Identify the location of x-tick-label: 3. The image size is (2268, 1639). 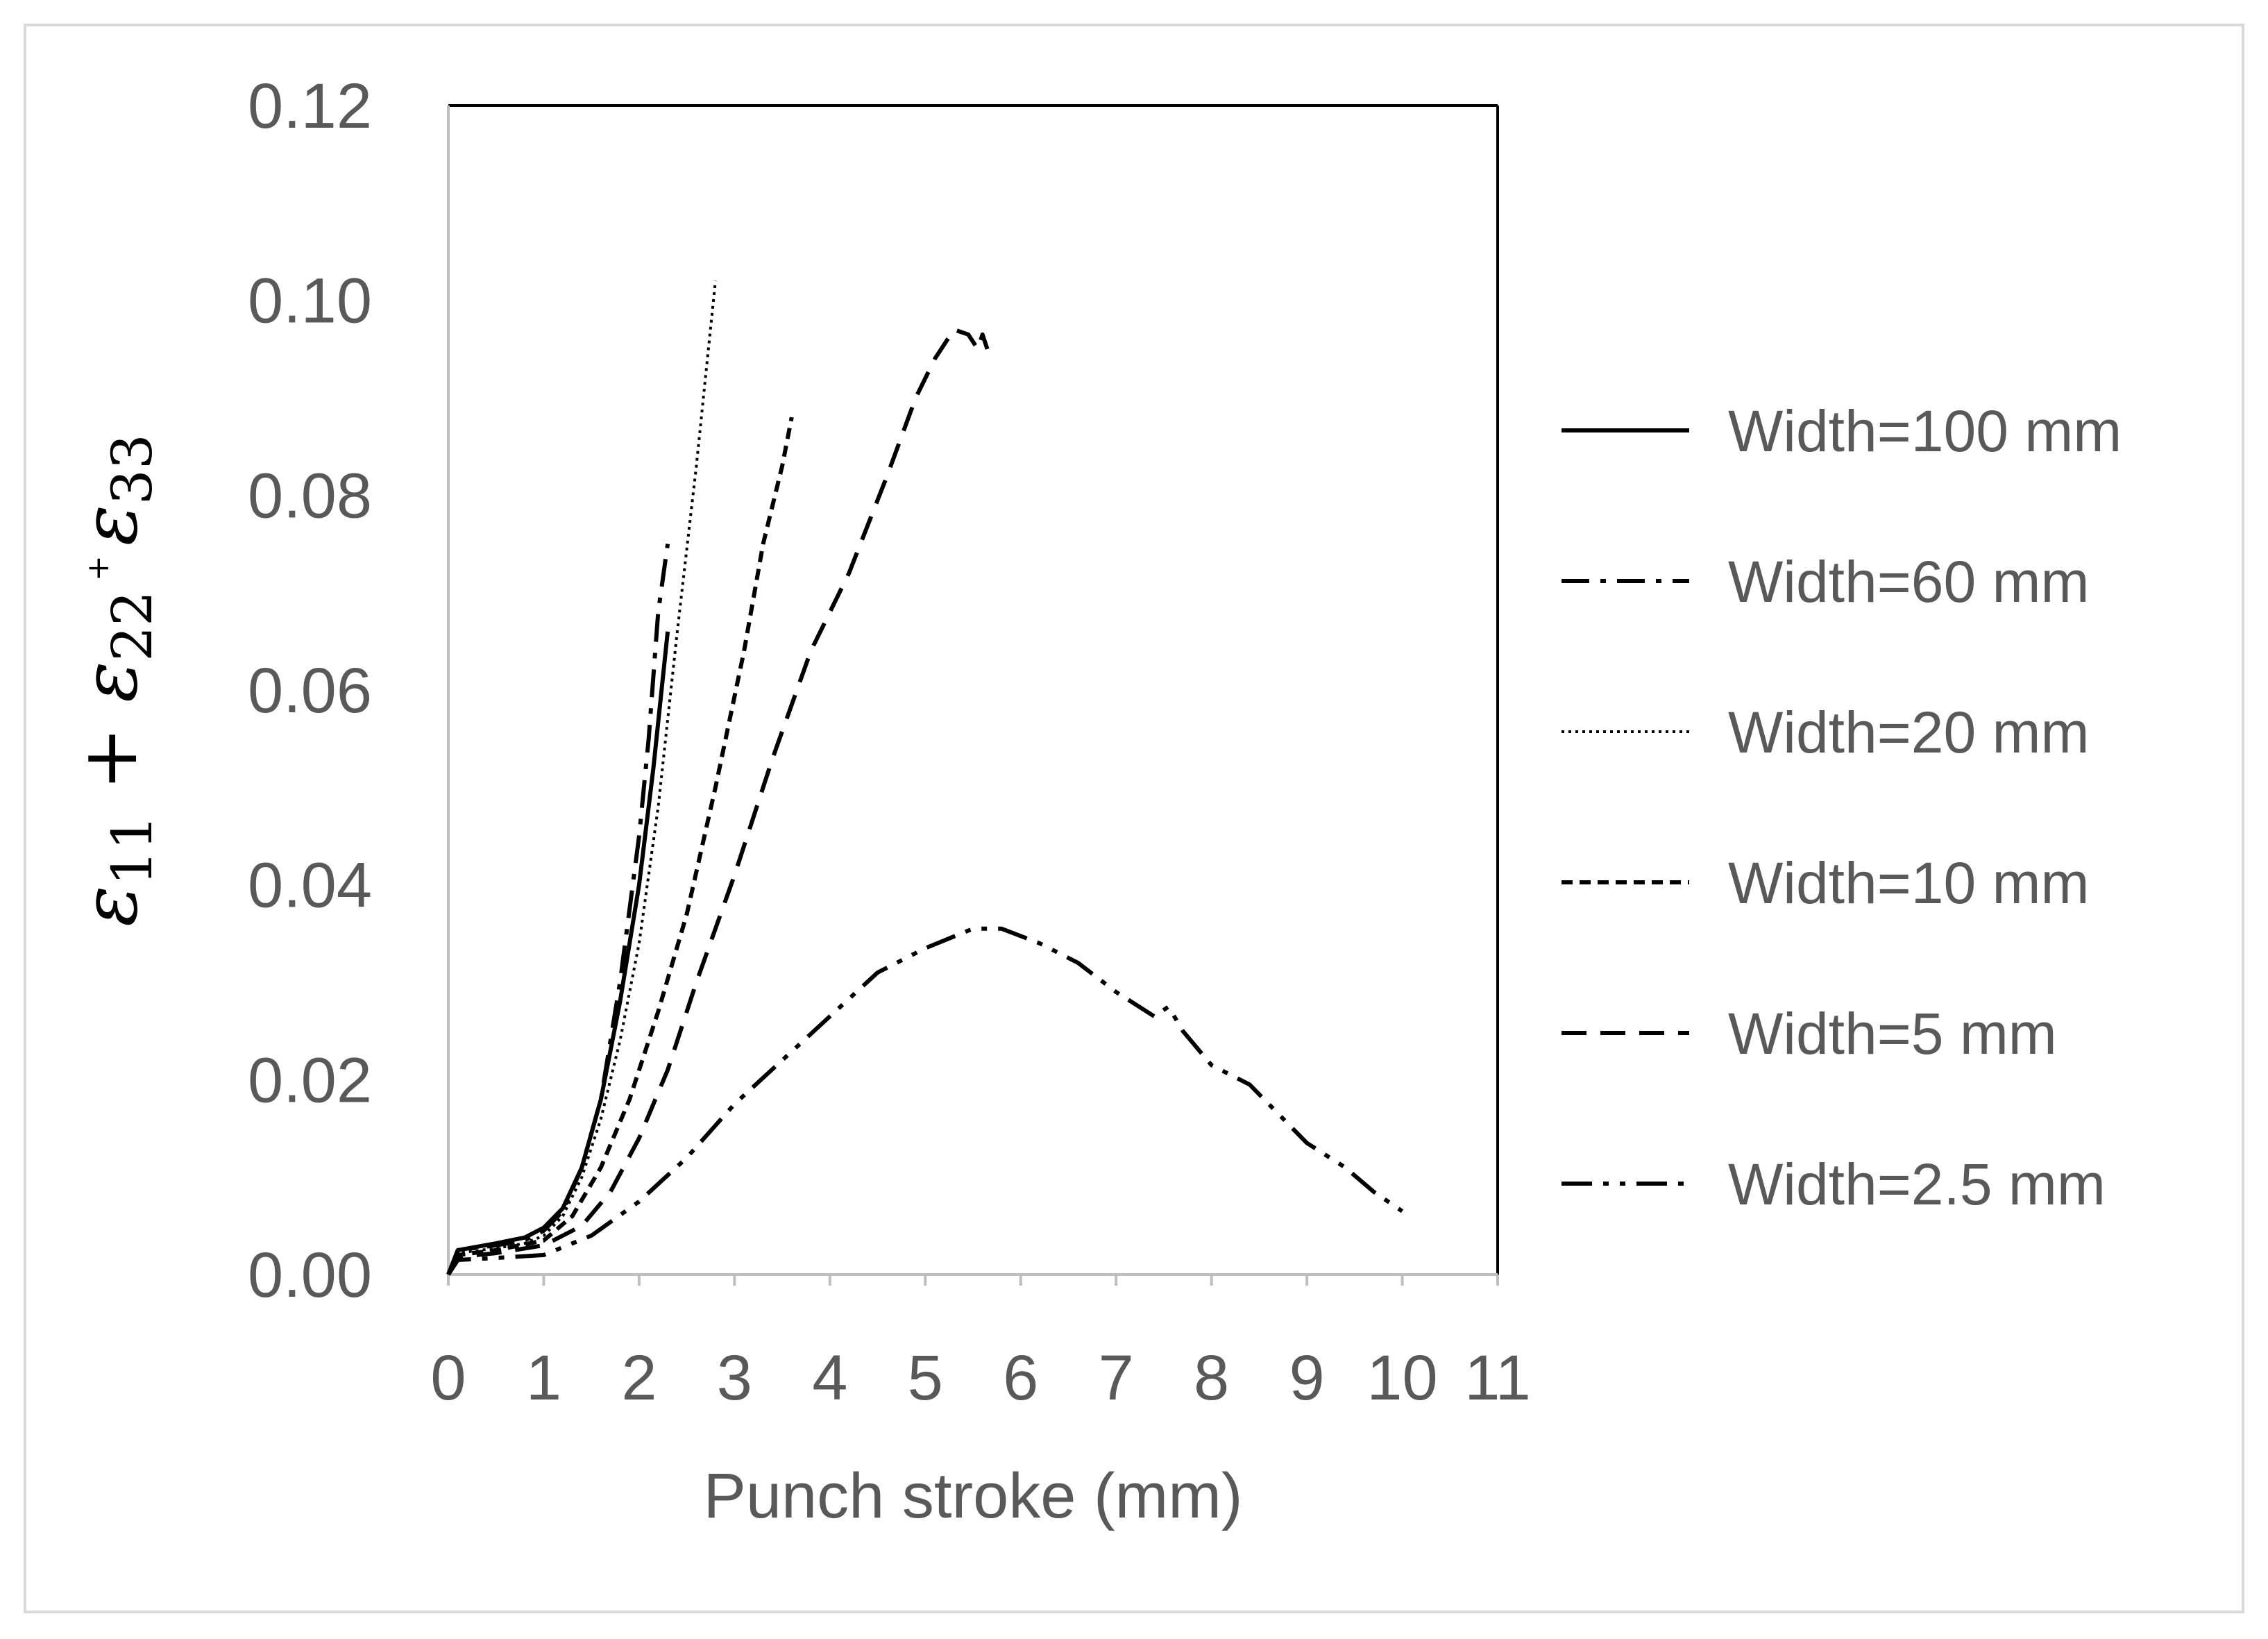
(734, 1378).